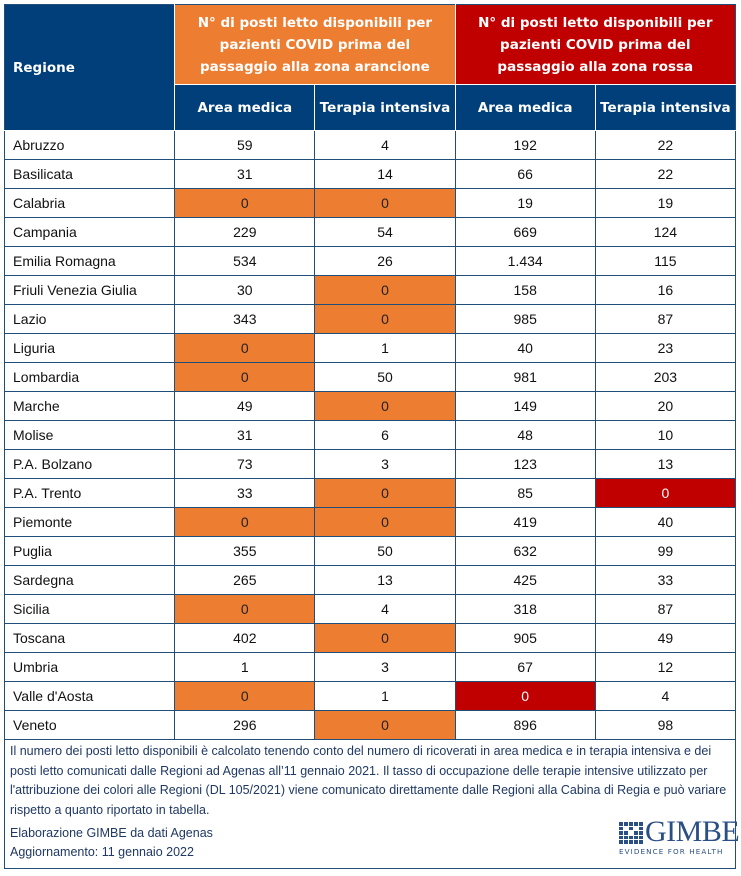  What do you see at coordinates (89, 725) in the screenshot?
I see `region-name: Veneto` at bounding box center [89, 725].